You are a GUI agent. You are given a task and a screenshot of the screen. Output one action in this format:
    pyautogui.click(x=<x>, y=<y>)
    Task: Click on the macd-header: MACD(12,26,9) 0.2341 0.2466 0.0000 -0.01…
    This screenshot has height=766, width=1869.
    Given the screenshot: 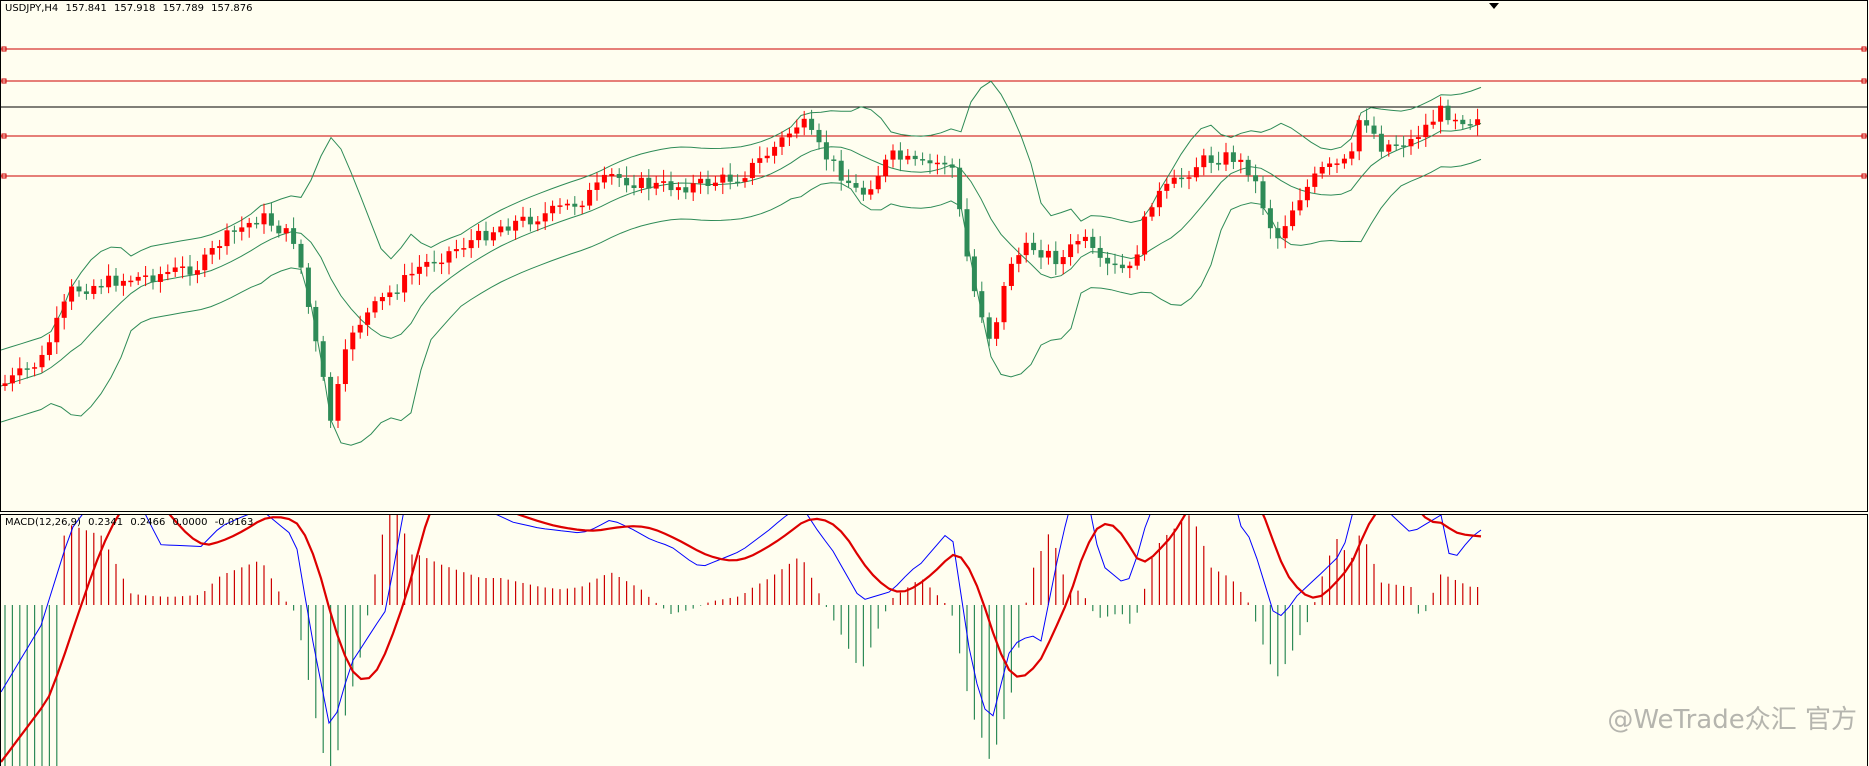 What is the action you would take?
    pyautogui.click(x=131, y=522)
    